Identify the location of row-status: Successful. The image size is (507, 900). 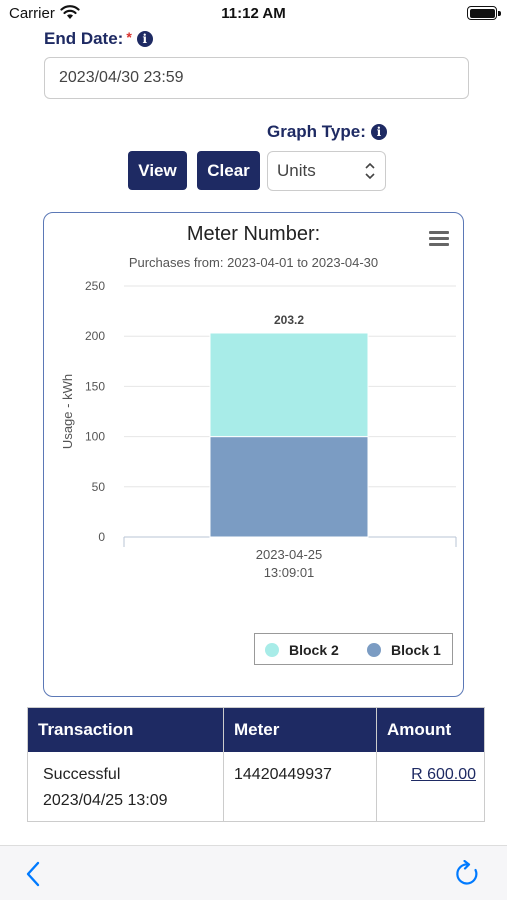
(82, 774).